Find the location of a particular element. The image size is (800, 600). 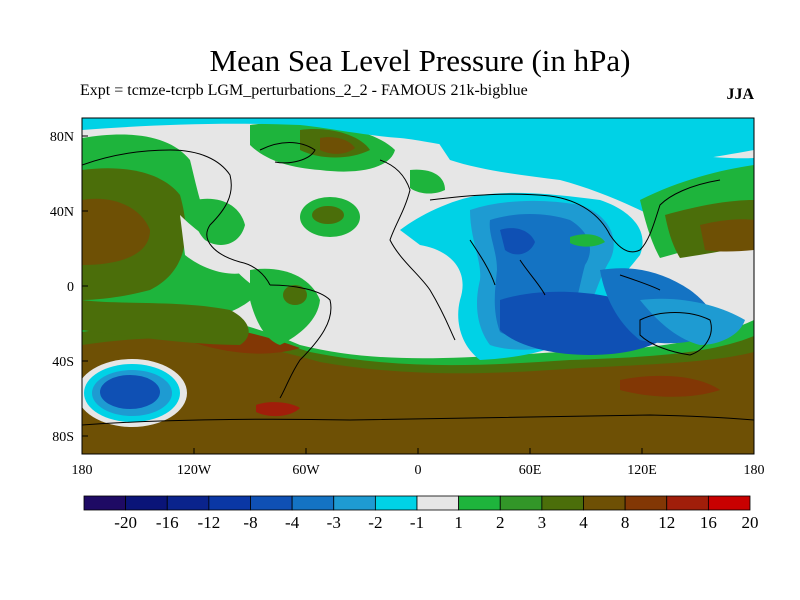

x-tick-label: 60W is located at coordinates (306, 470).